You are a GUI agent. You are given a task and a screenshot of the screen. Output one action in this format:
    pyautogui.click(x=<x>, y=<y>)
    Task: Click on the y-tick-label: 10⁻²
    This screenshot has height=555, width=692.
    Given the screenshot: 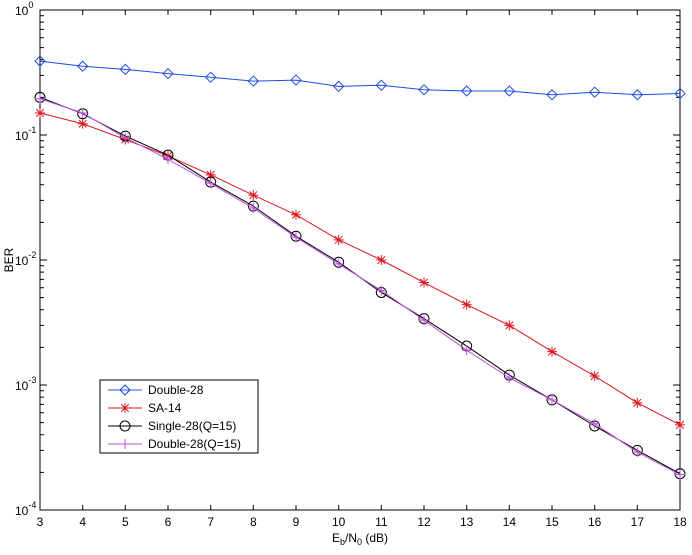 What is the action you would take?
    pyautogui.click(x=25, y=259)
    